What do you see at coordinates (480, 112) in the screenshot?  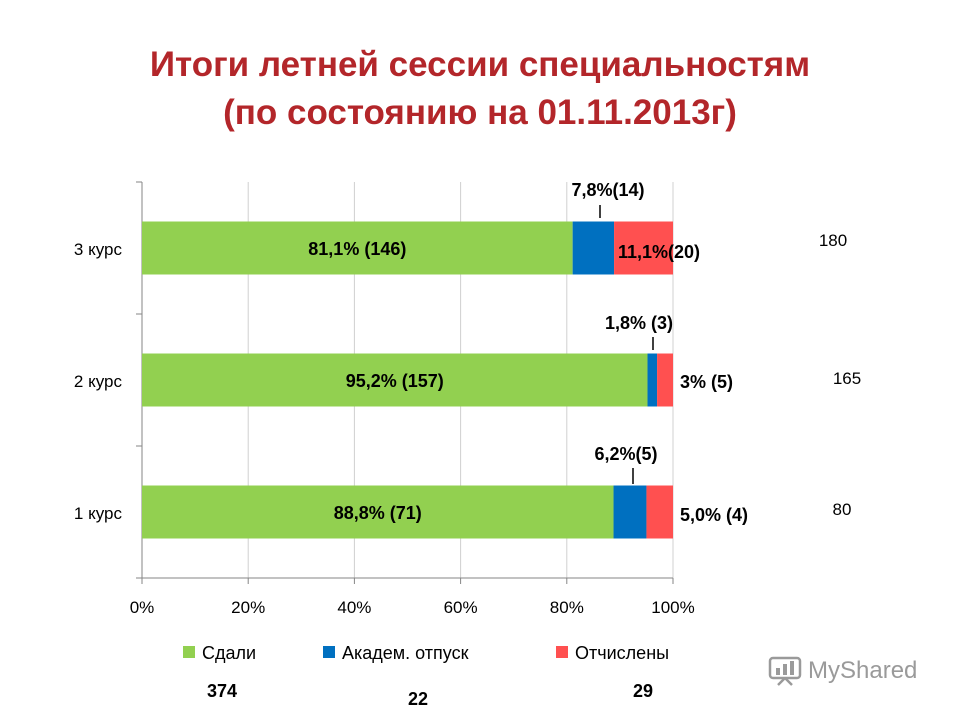 I see `chart-title-line2: (по состоянию на 01.11.2013г)` at bounding box center [480, 112].